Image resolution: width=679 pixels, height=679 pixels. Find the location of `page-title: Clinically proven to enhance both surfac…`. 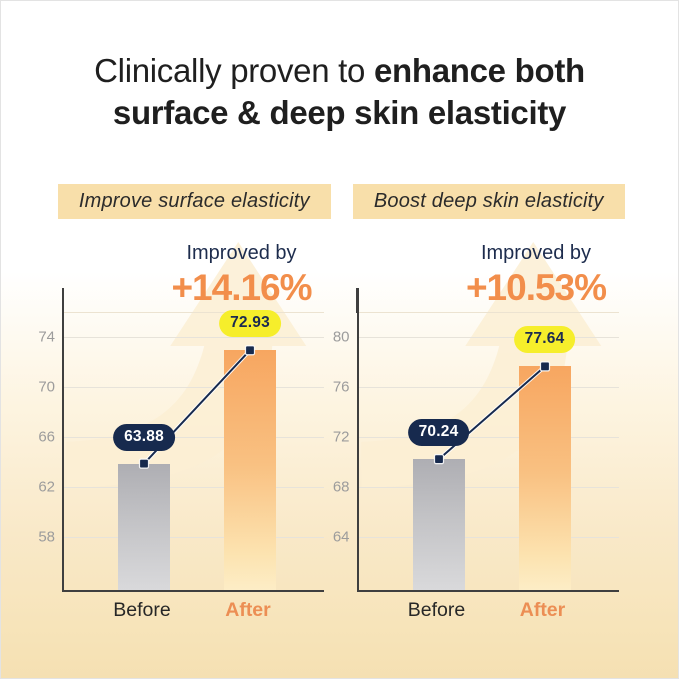

page-title: Clinically proven to enhance both surfac… is located at coordinates (339, 92).